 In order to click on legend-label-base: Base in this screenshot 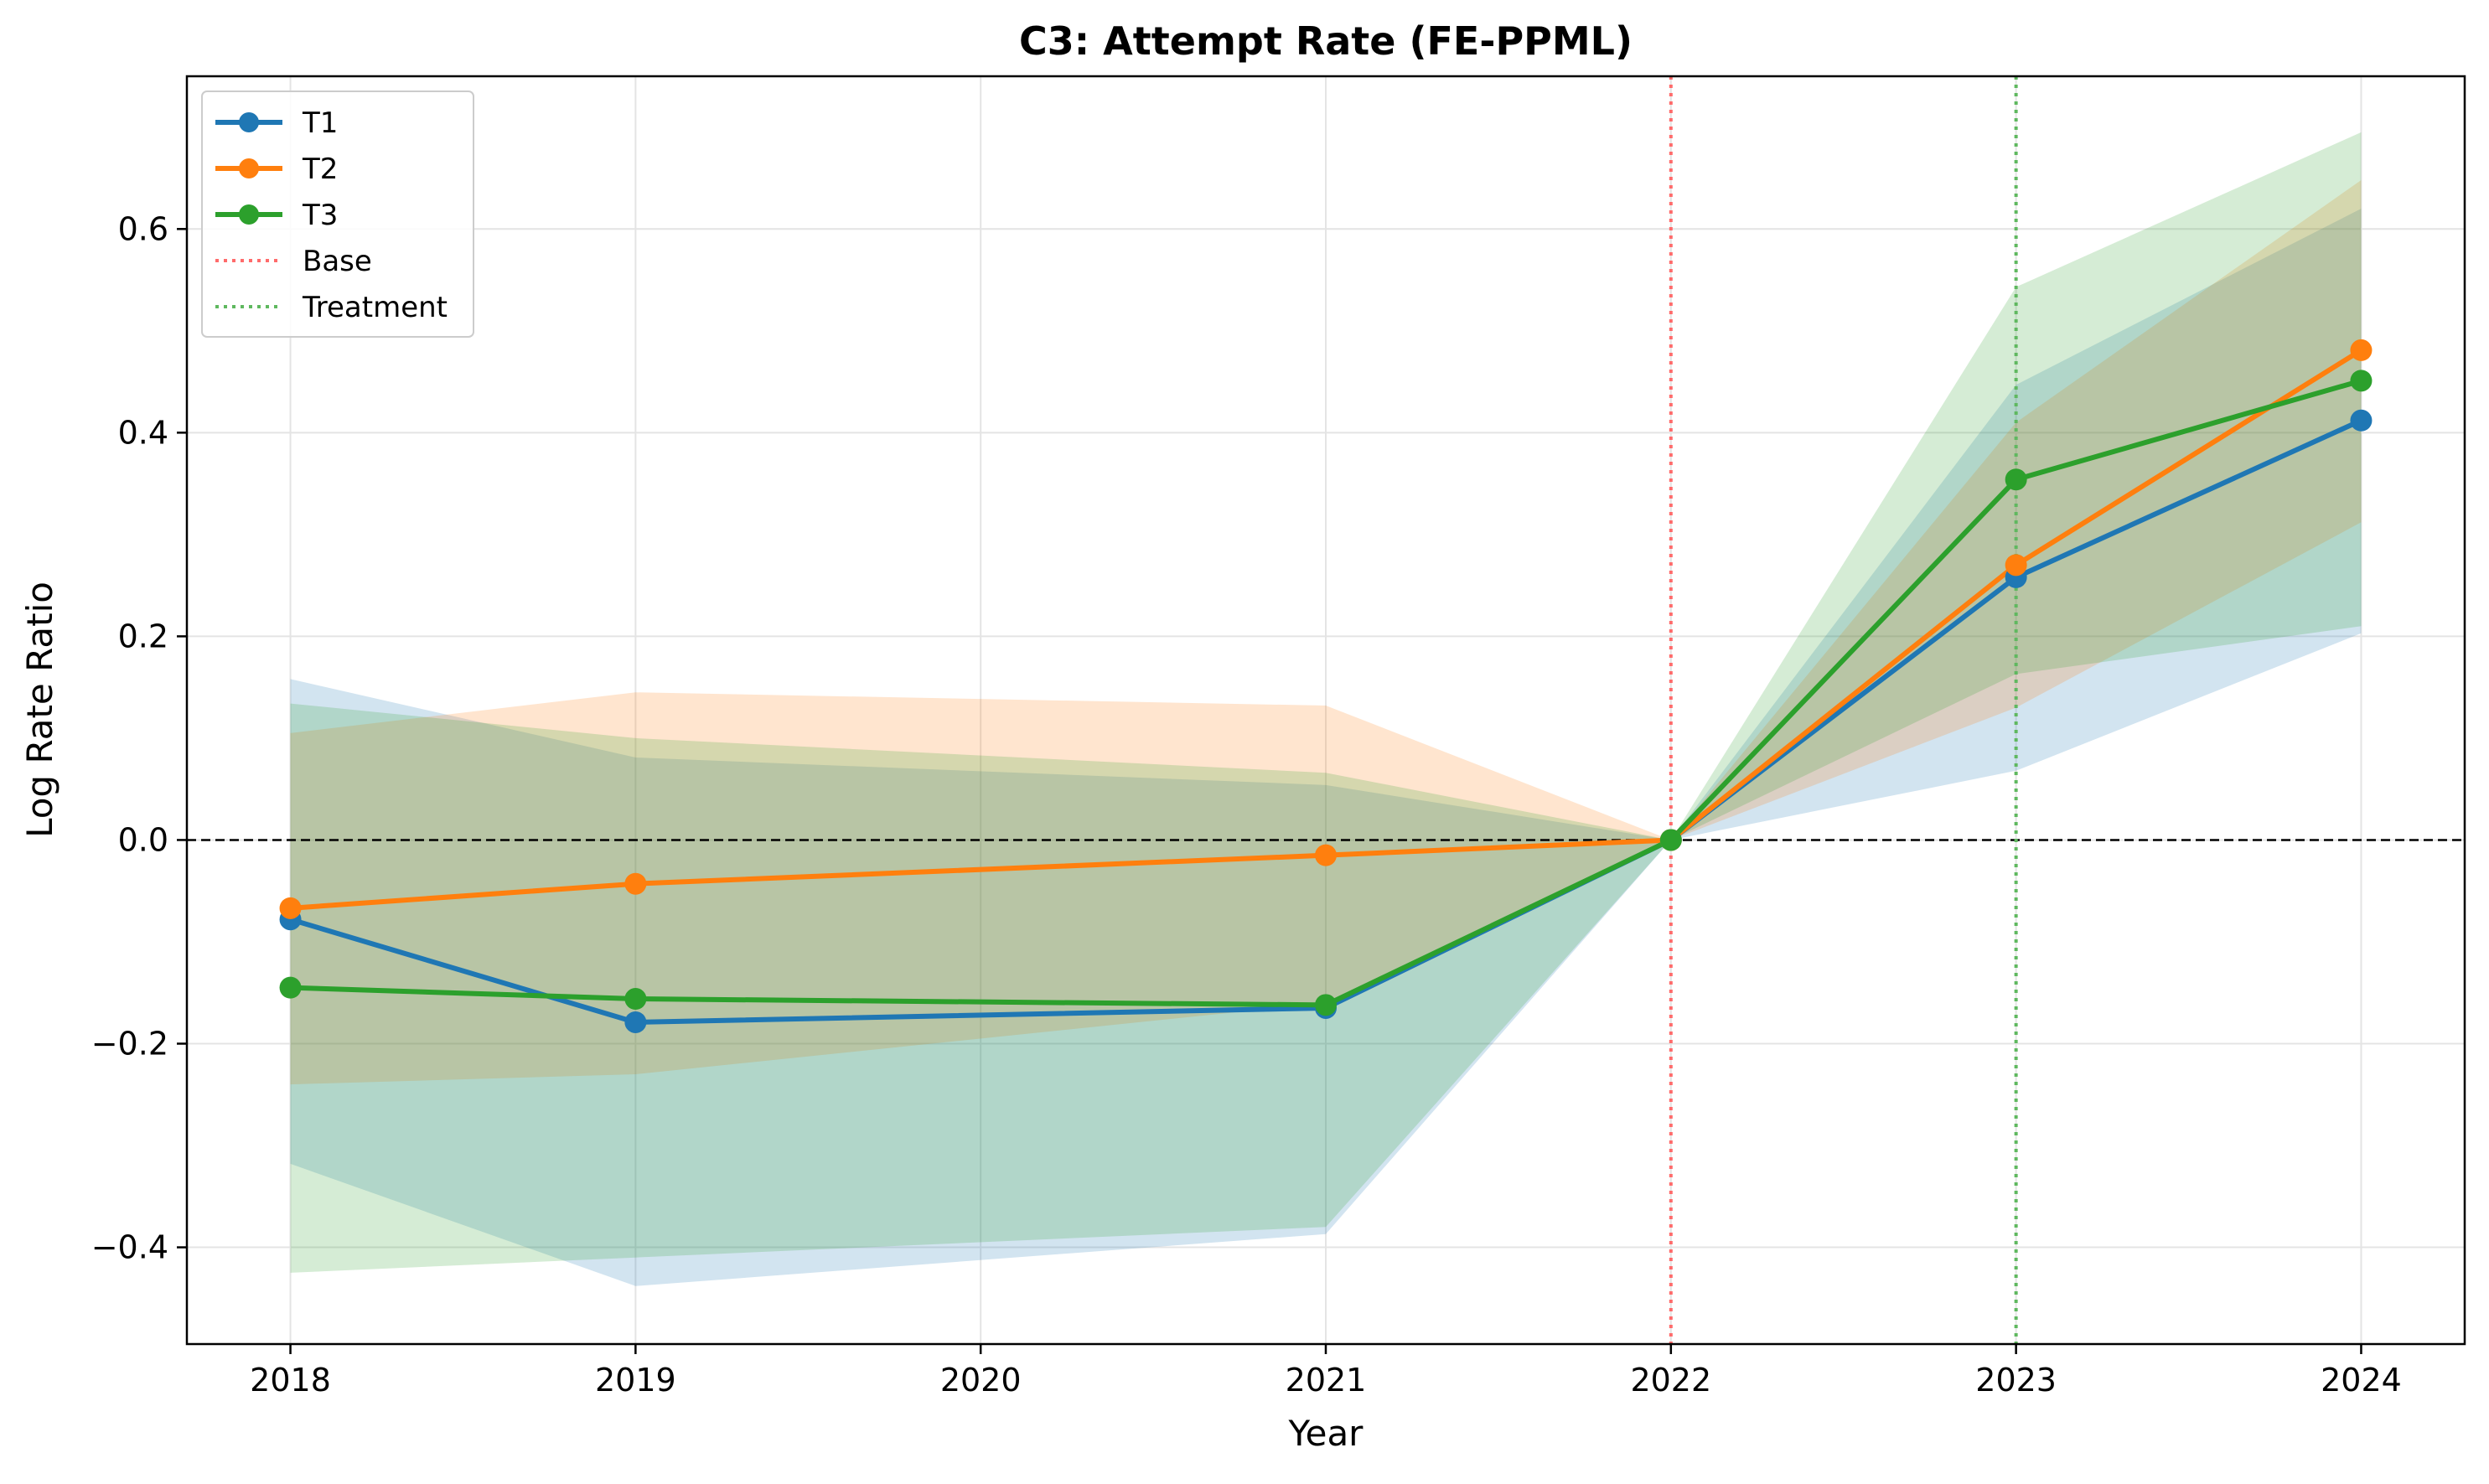, I will do `click(338, 261)`.